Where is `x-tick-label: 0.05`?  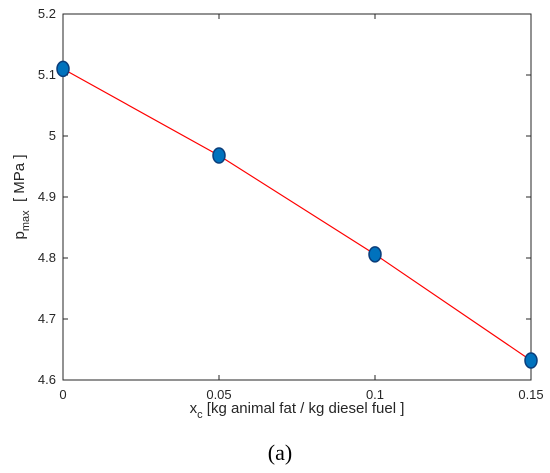 x-tick-label: 0.05 is located at coordinates (218, 394).